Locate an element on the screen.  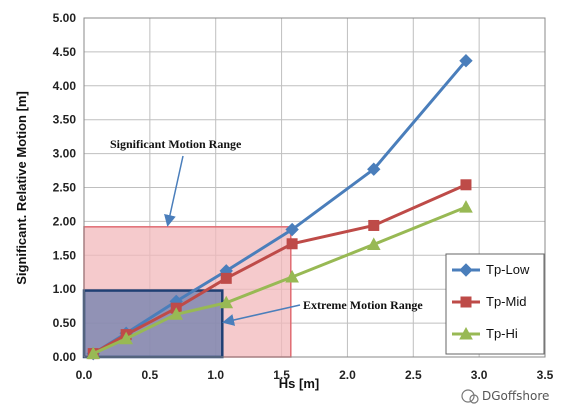
legend: Tp-Low Tp-Mid Tp-Hi is located at coordinates (495, 304).